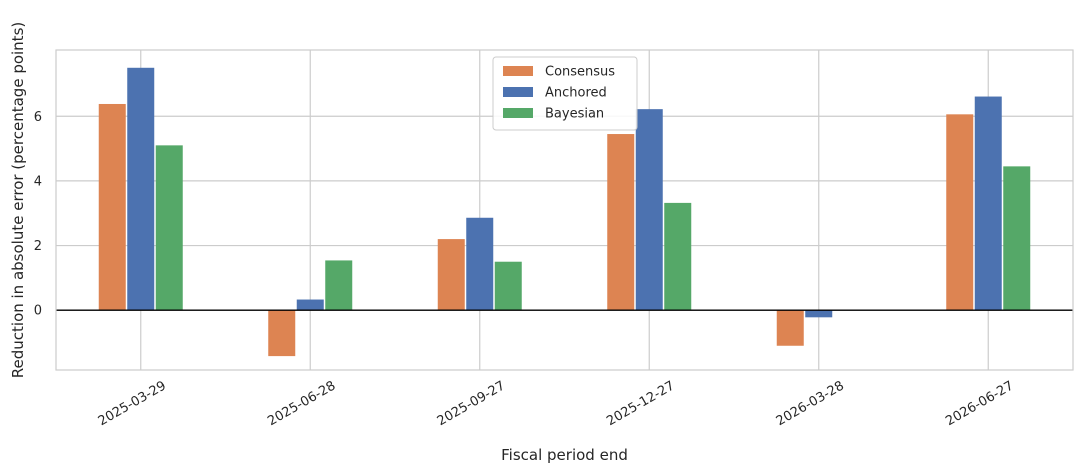  Describe the element at coordinates (580, 72) in the screenshot. I see `legend-label-consensus: Consensus` at that location.